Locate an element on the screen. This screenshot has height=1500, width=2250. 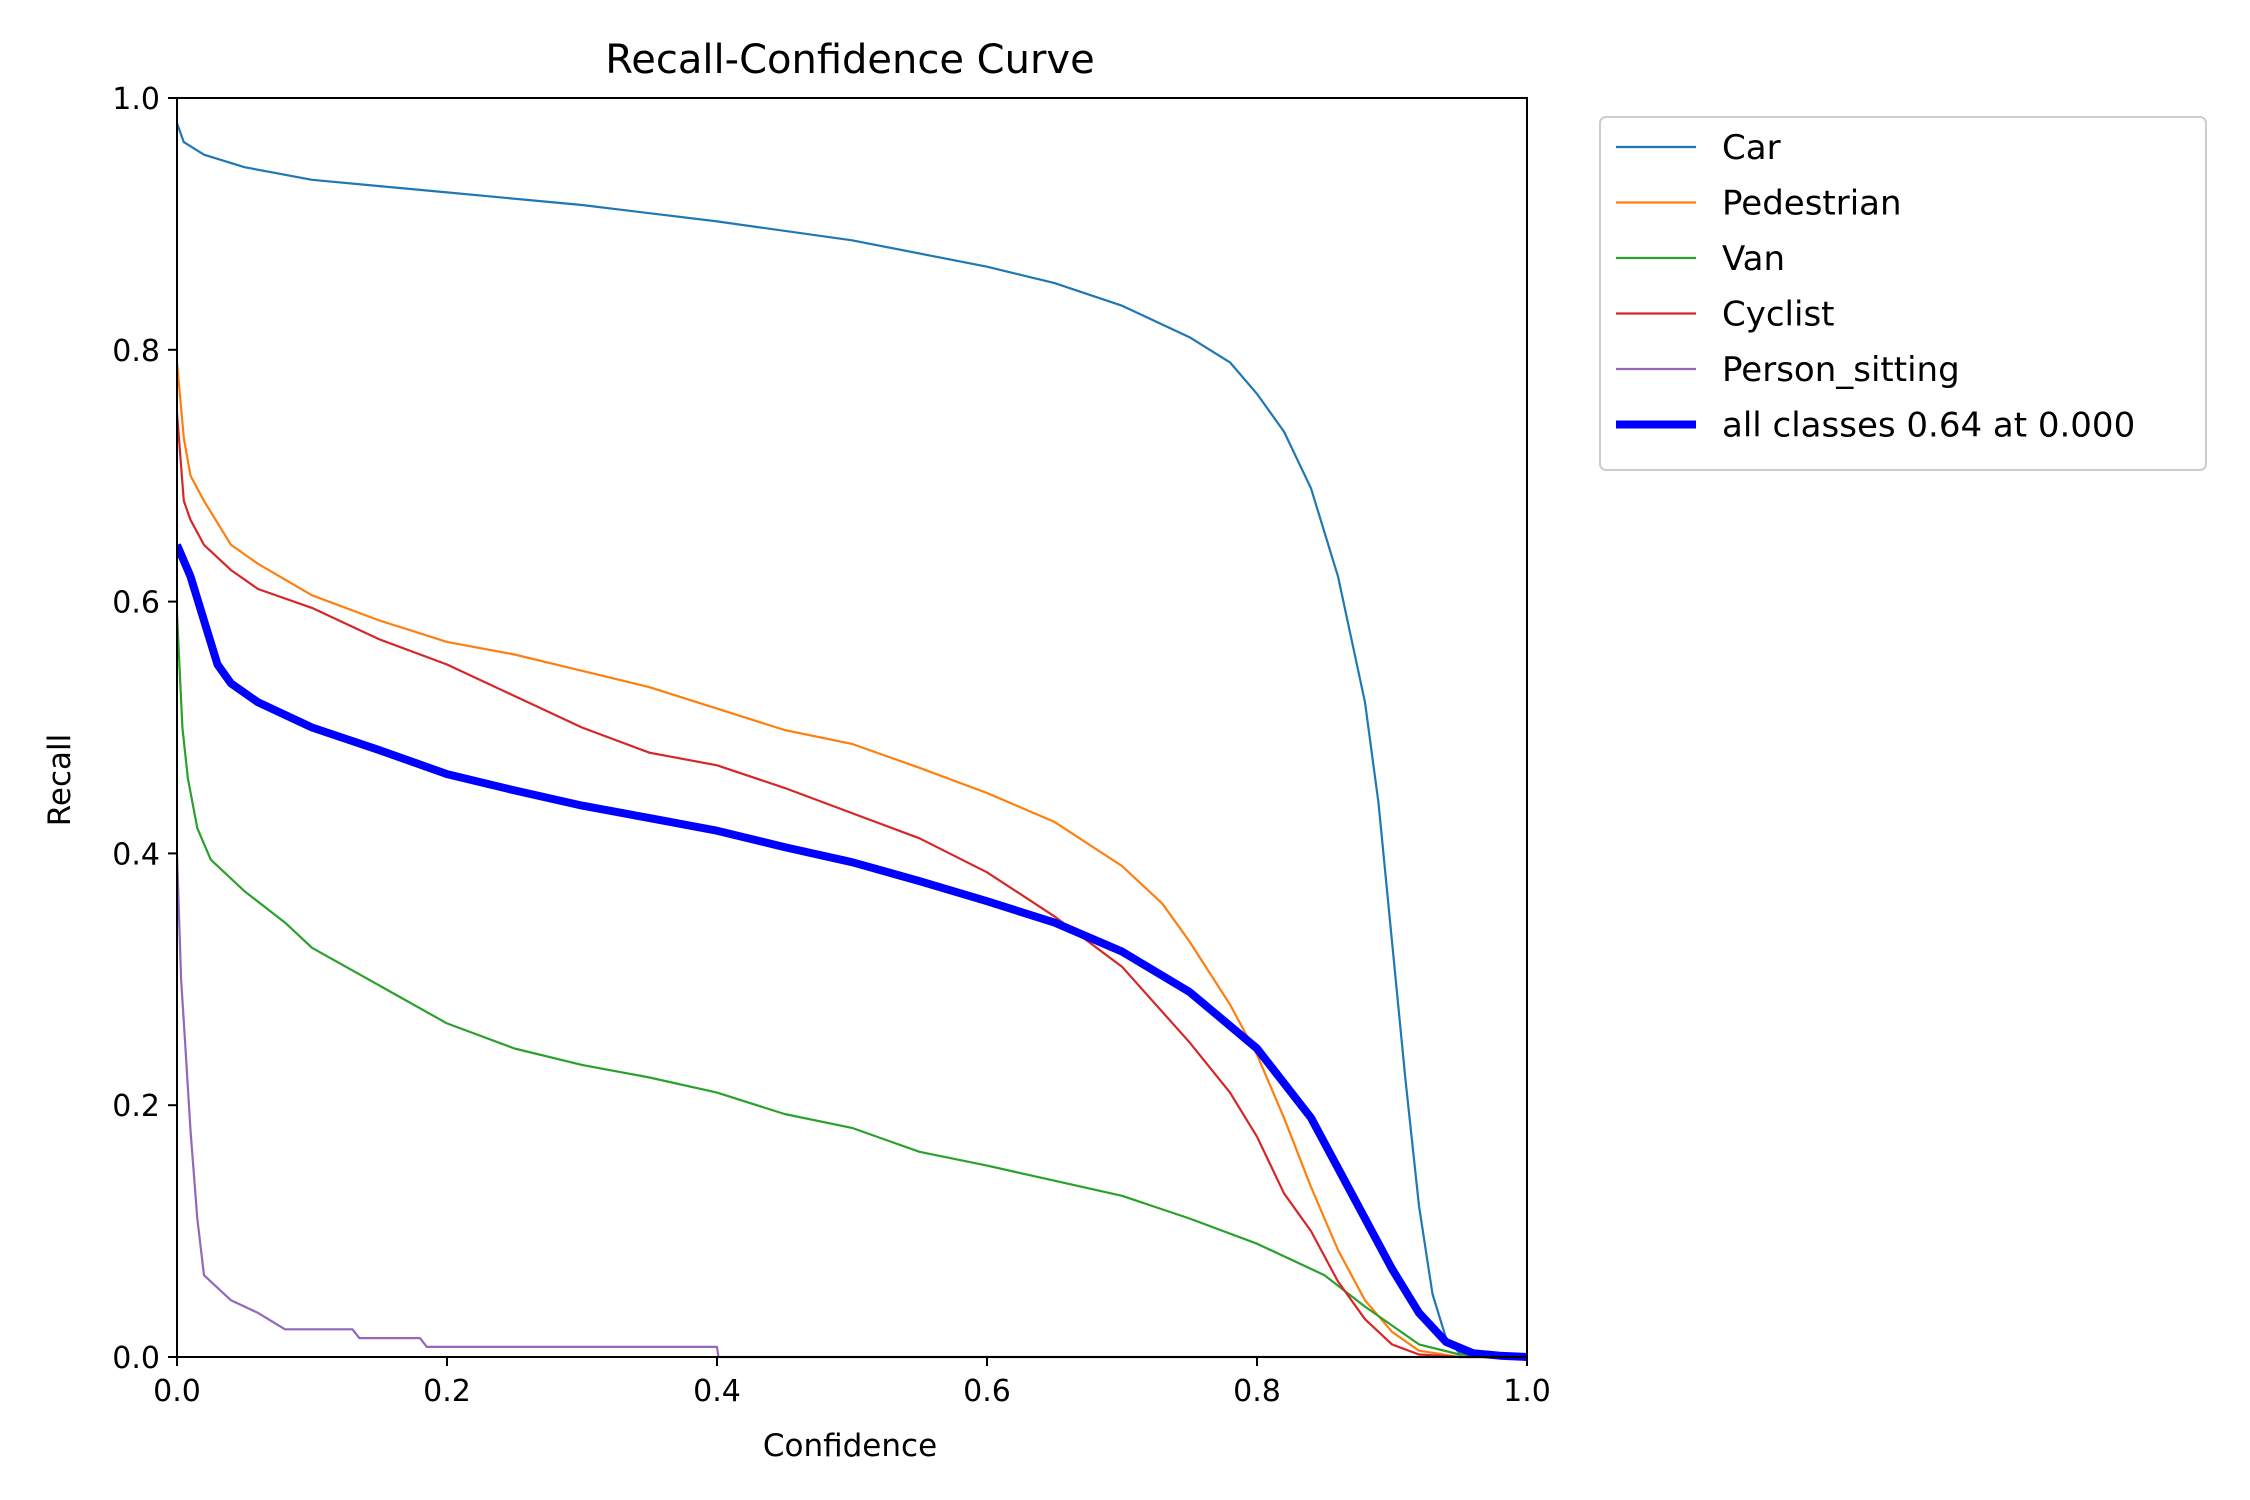
y-tick-label: 0.8 is located at coordinates (136, 351).